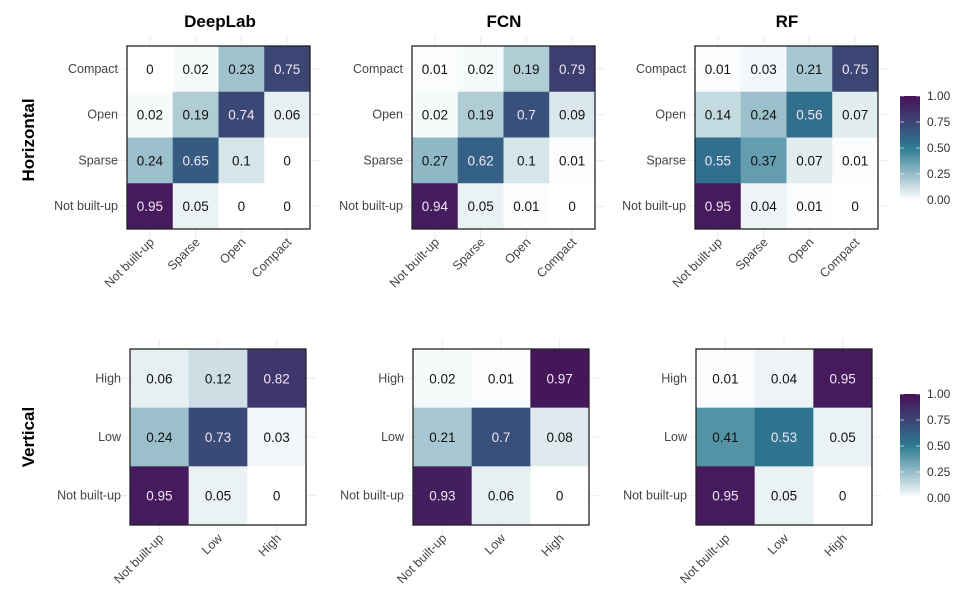  What do you see at coordinates (809, 69) in the screenshot?
I see `cell-value-label: 0.21` at bounding box center [809, 69].